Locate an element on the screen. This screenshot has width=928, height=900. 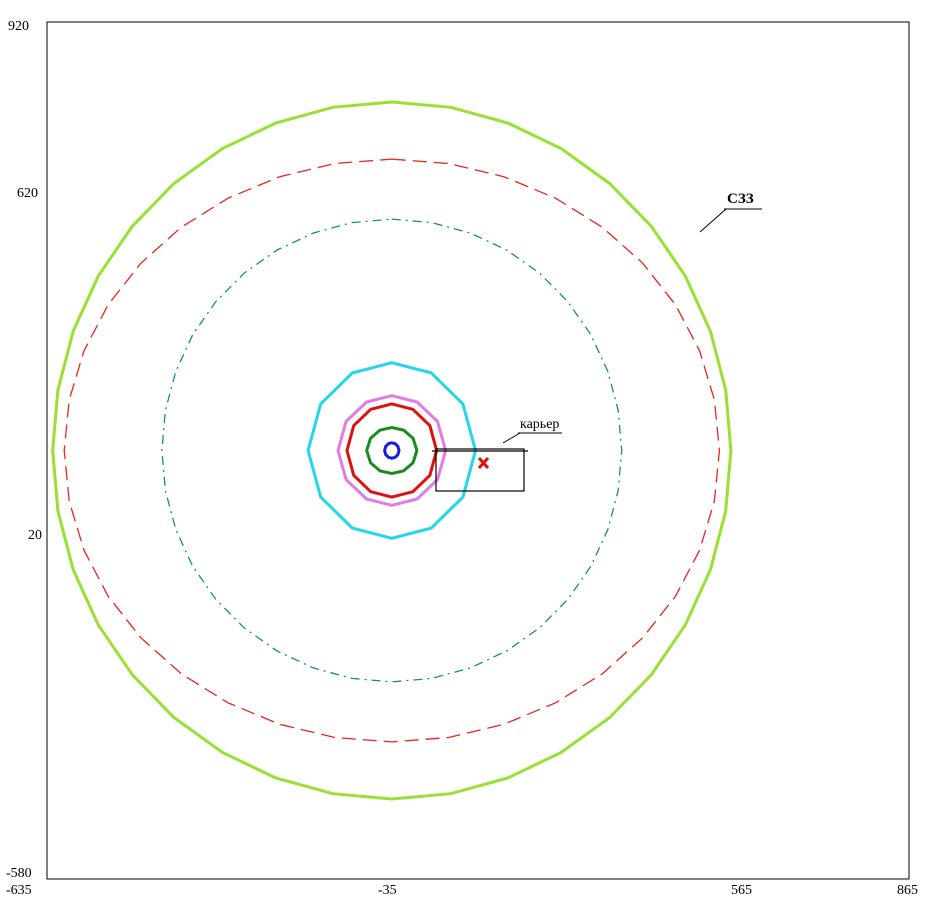
x-tick-label: 565 is located at coordinates (741, 890).